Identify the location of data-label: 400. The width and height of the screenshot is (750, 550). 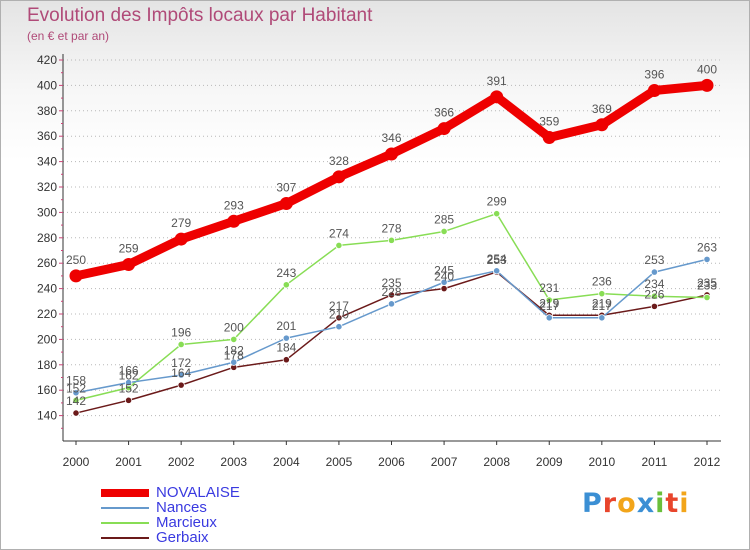
(707, 69).